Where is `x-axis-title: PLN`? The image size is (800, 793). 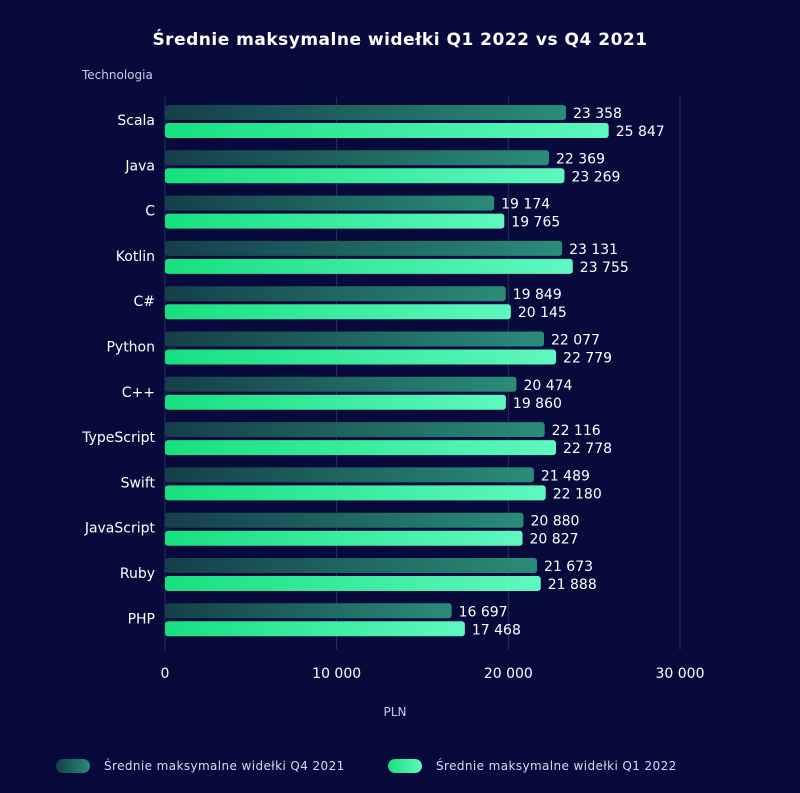 x-axis-title: PLN is located at coordinates (395, 712).